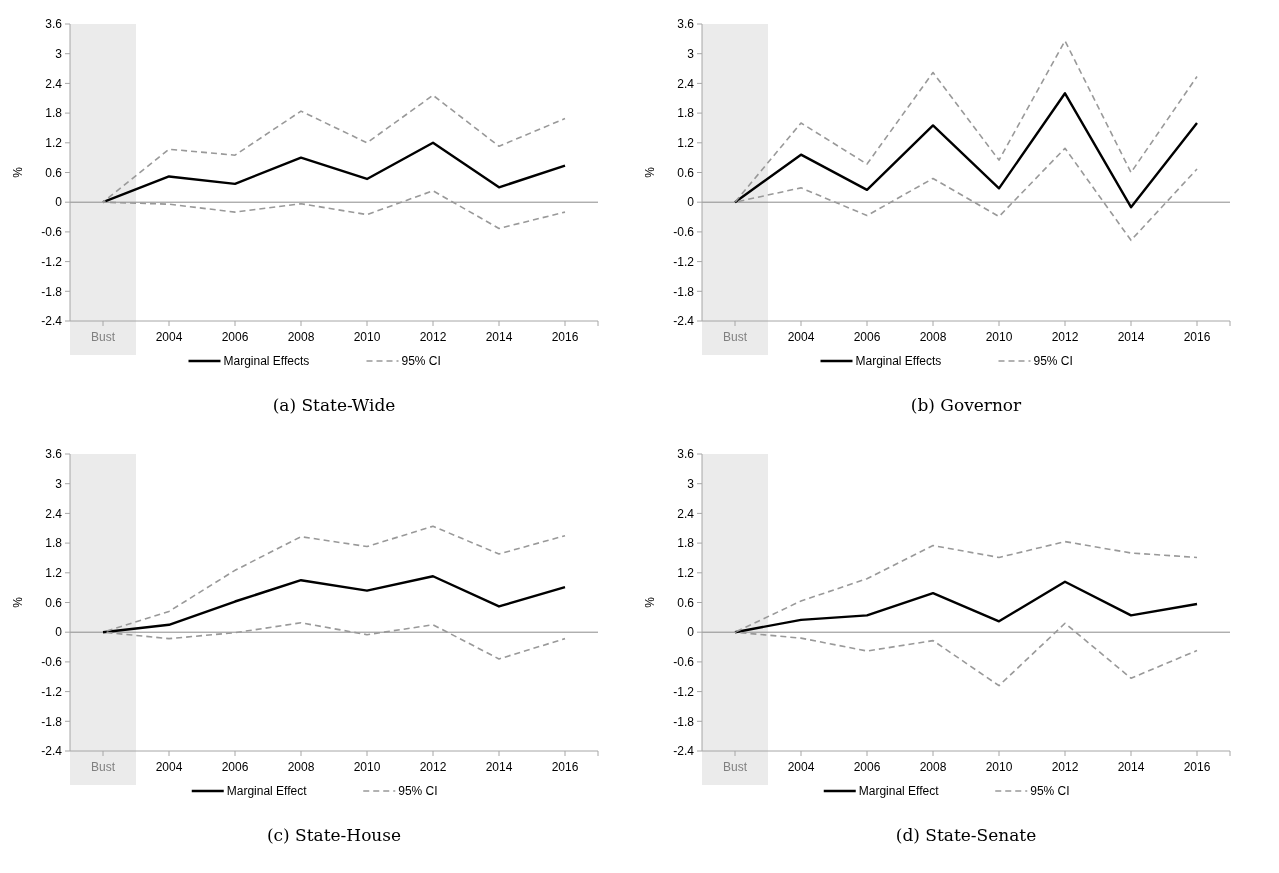 The image size is (1279, 873). What do you see at coordinates (334, 835) in the screenshot?
I see `text: (c) State-House` at bounding box center [334, 835].